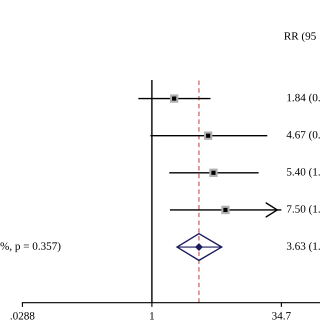 This screenshot has width=320, height=320. Describe the element at coordinates (303, 209) in the screenshot. I see `annotation: 7.50 (1.` at that location.